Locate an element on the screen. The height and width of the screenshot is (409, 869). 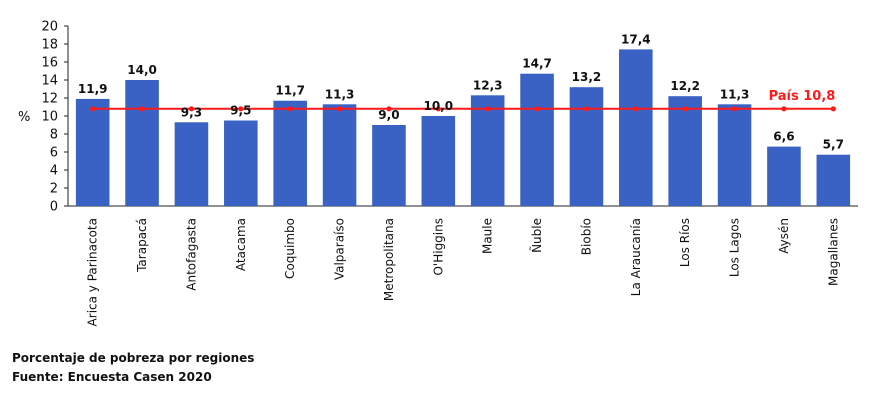
x-tick-label: Aysén is located at coordinates (784, 236).